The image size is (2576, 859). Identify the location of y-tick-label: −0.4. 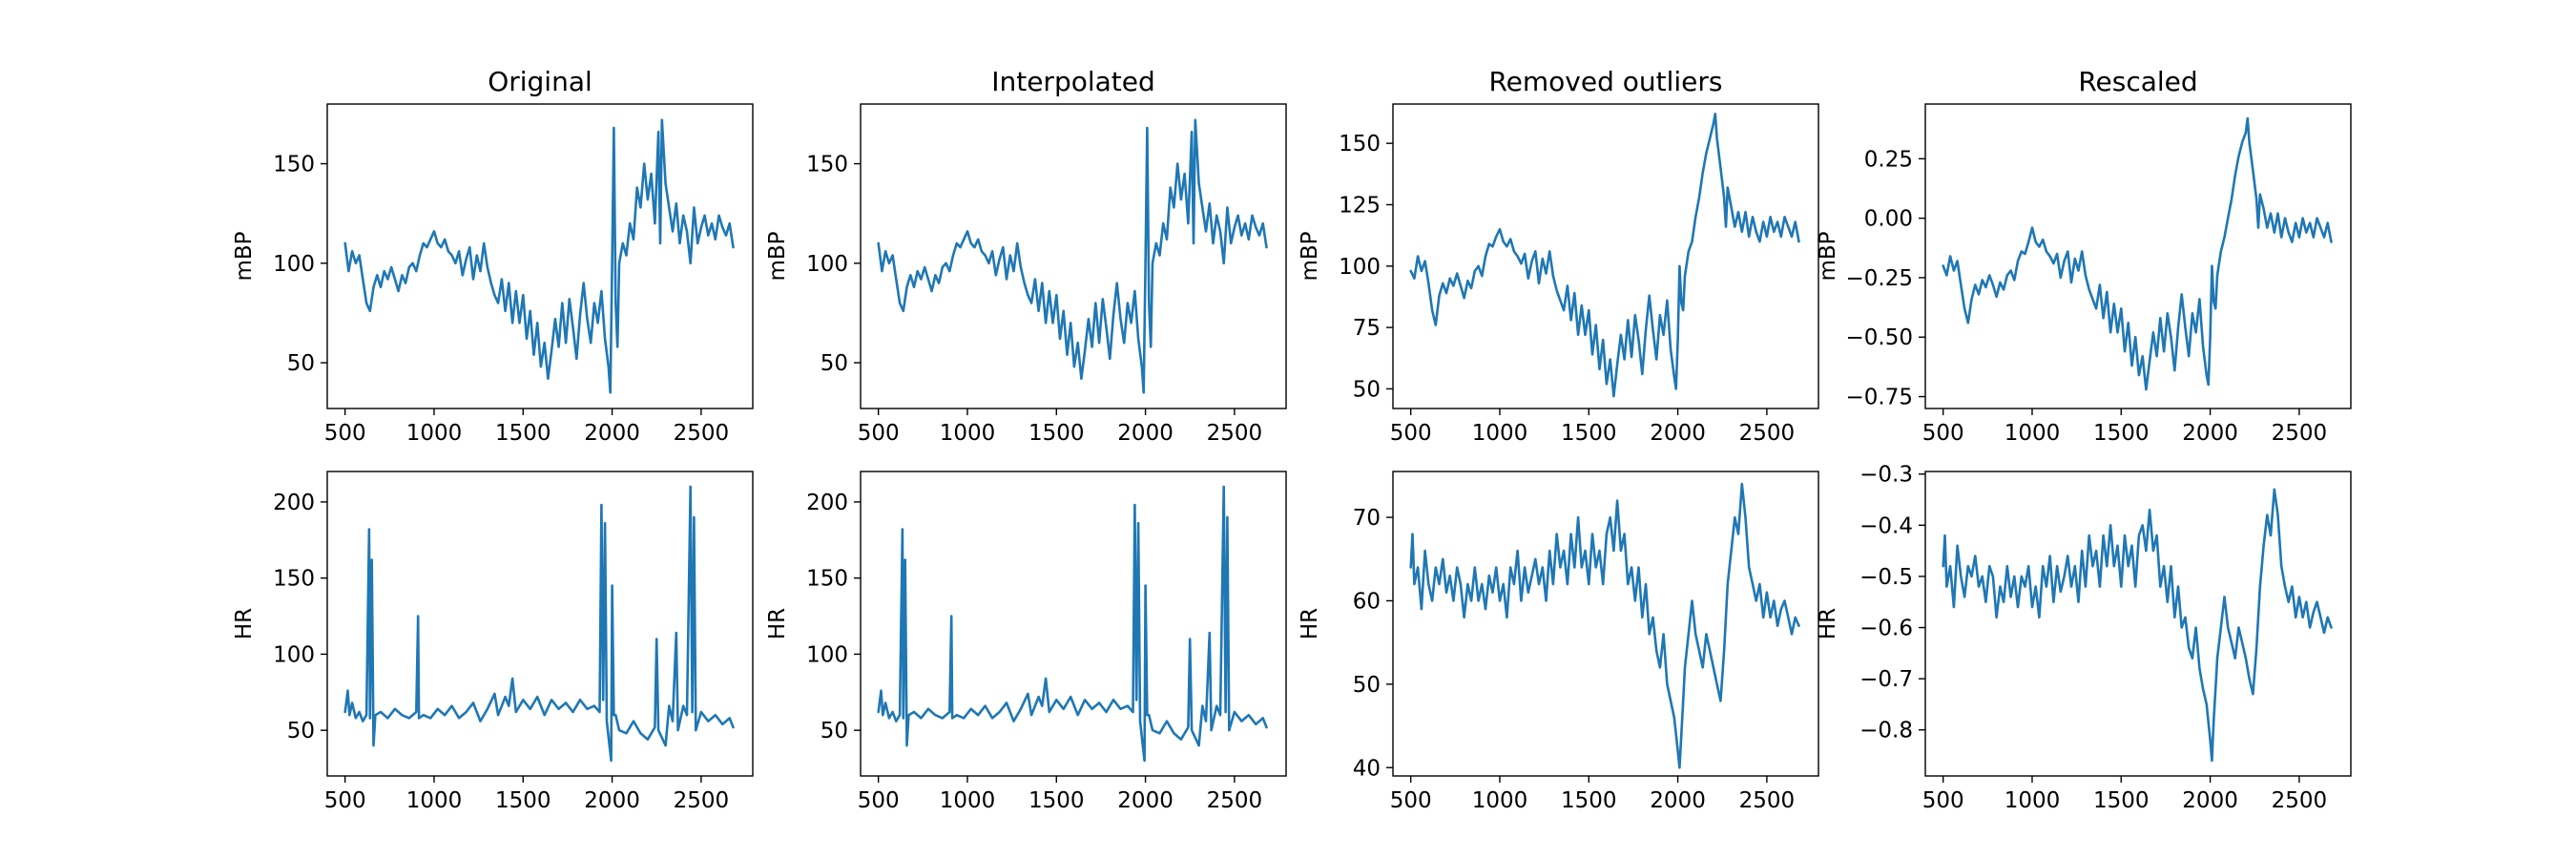
(1886, 525).